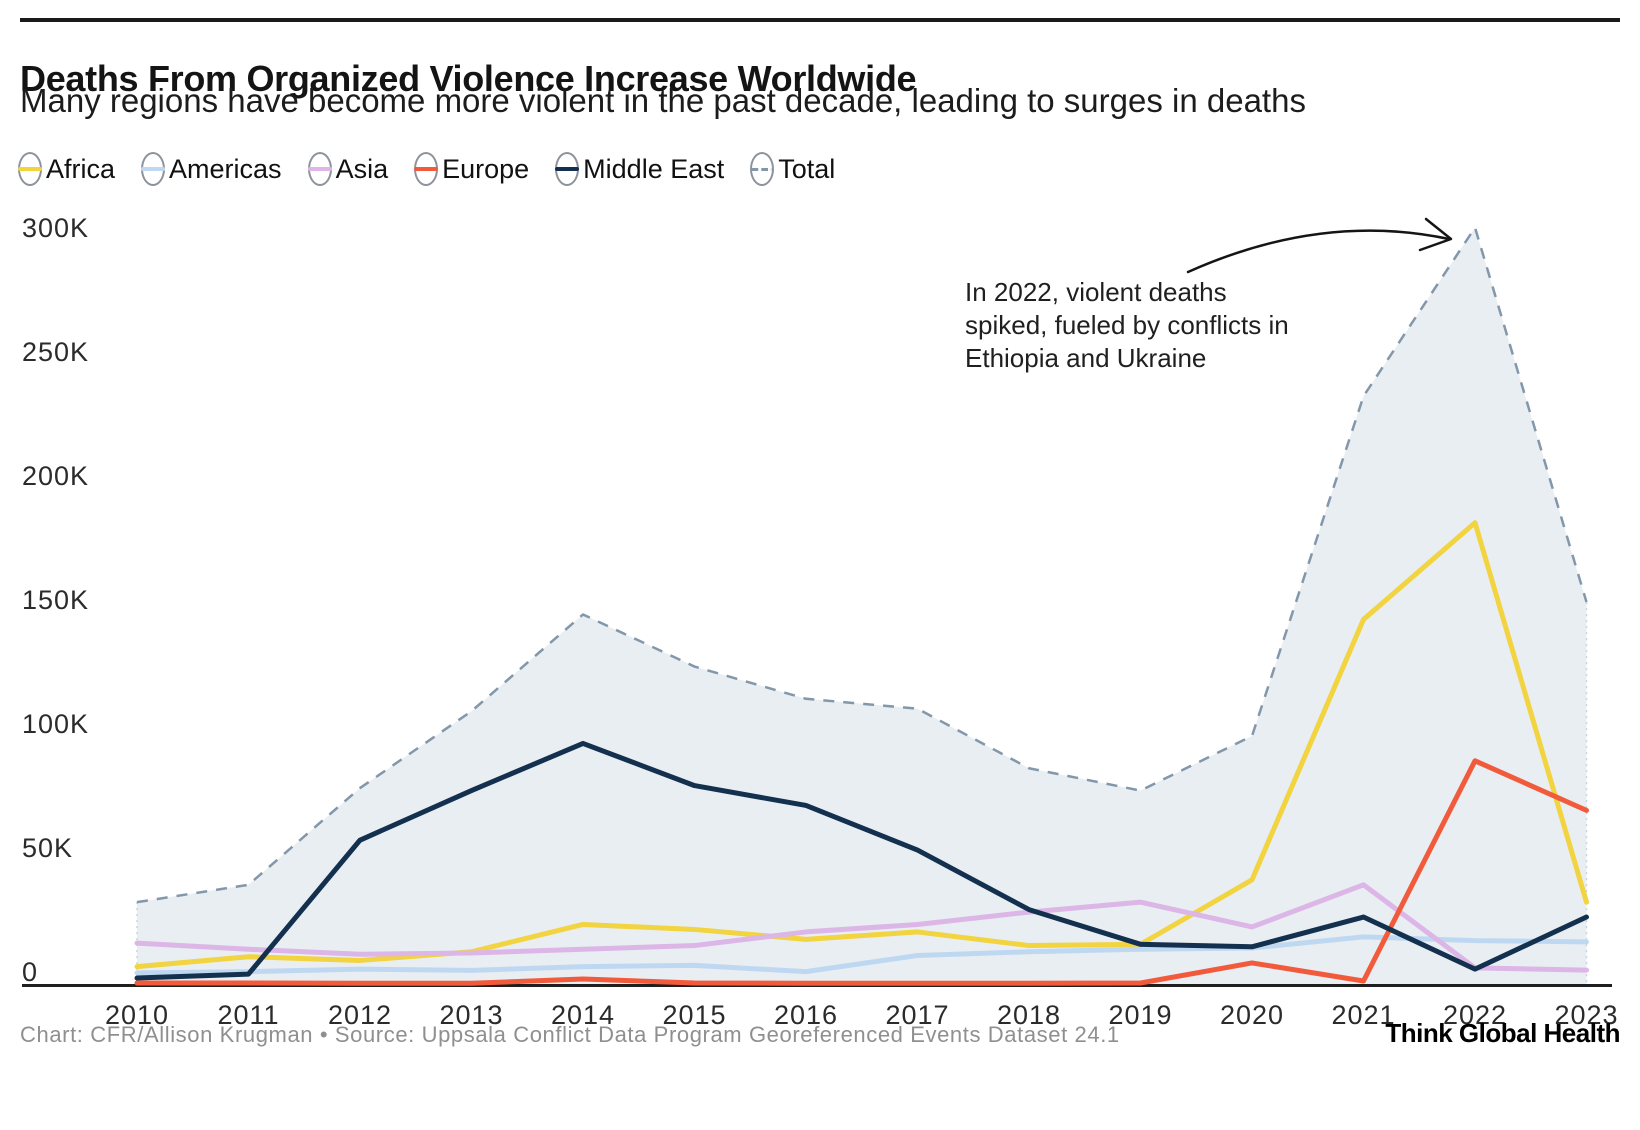  What do you see at coordinates (807, 168) in the screenshot?
I see `legend-label: Total` at bounding box center [807, 168].